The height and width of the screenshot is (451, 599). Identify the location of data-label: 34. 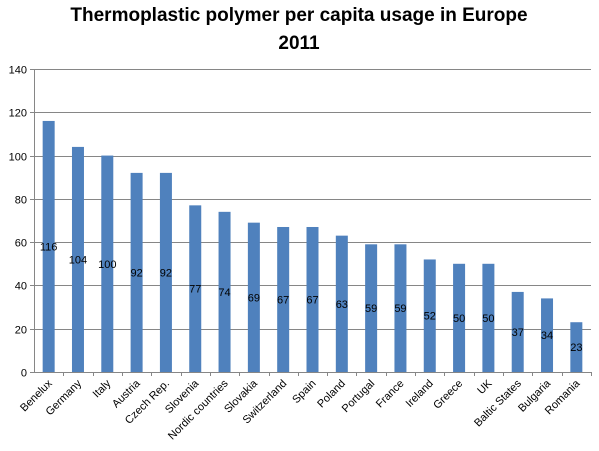
(547, 336).